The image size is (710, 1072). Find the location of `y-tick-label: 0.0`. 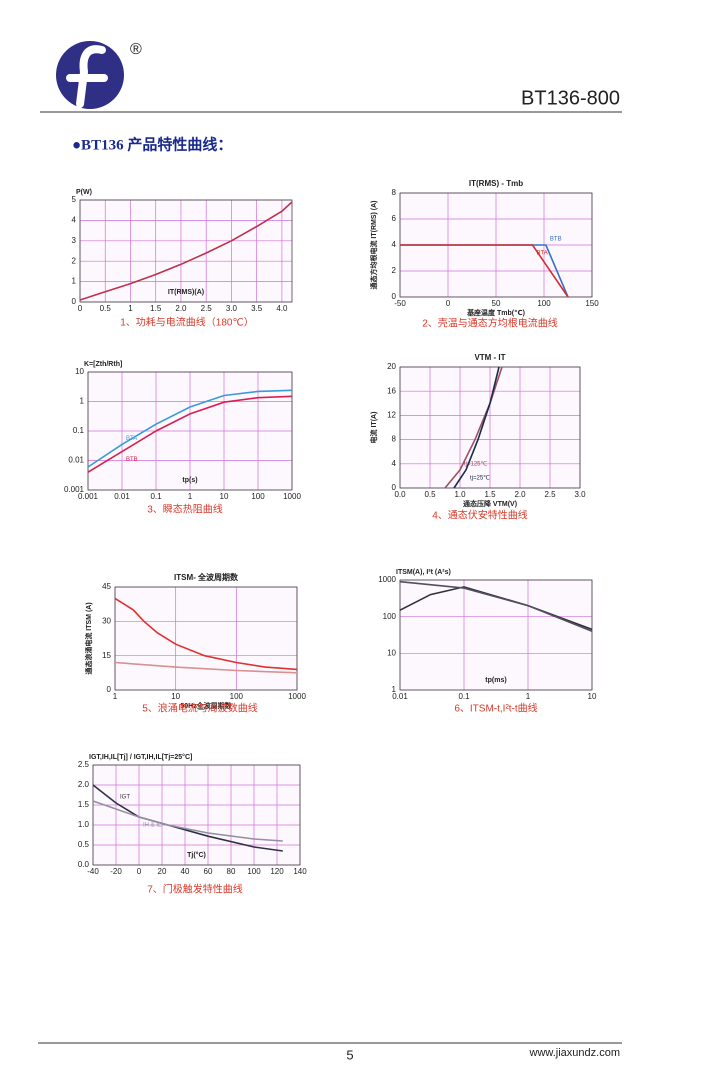

y-tick-label: 0.0 is located at coordinates (84, 864).